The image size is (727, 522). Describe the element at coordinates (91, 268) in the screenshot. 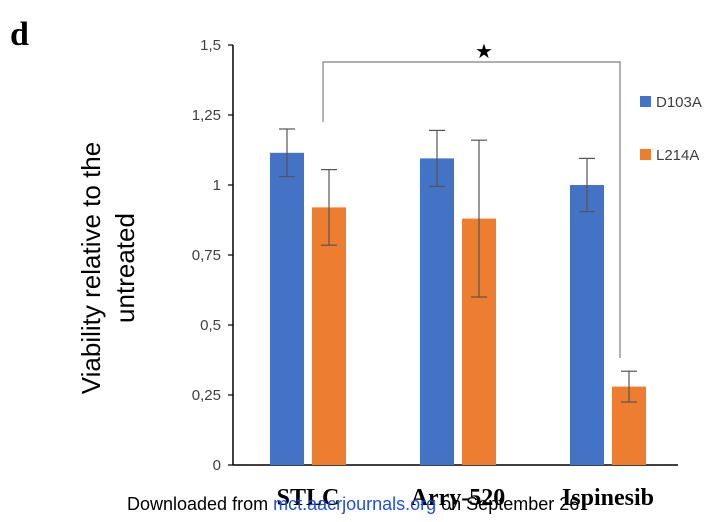

I see `y-axis-title-line-1: Viability relative to the` at that location.